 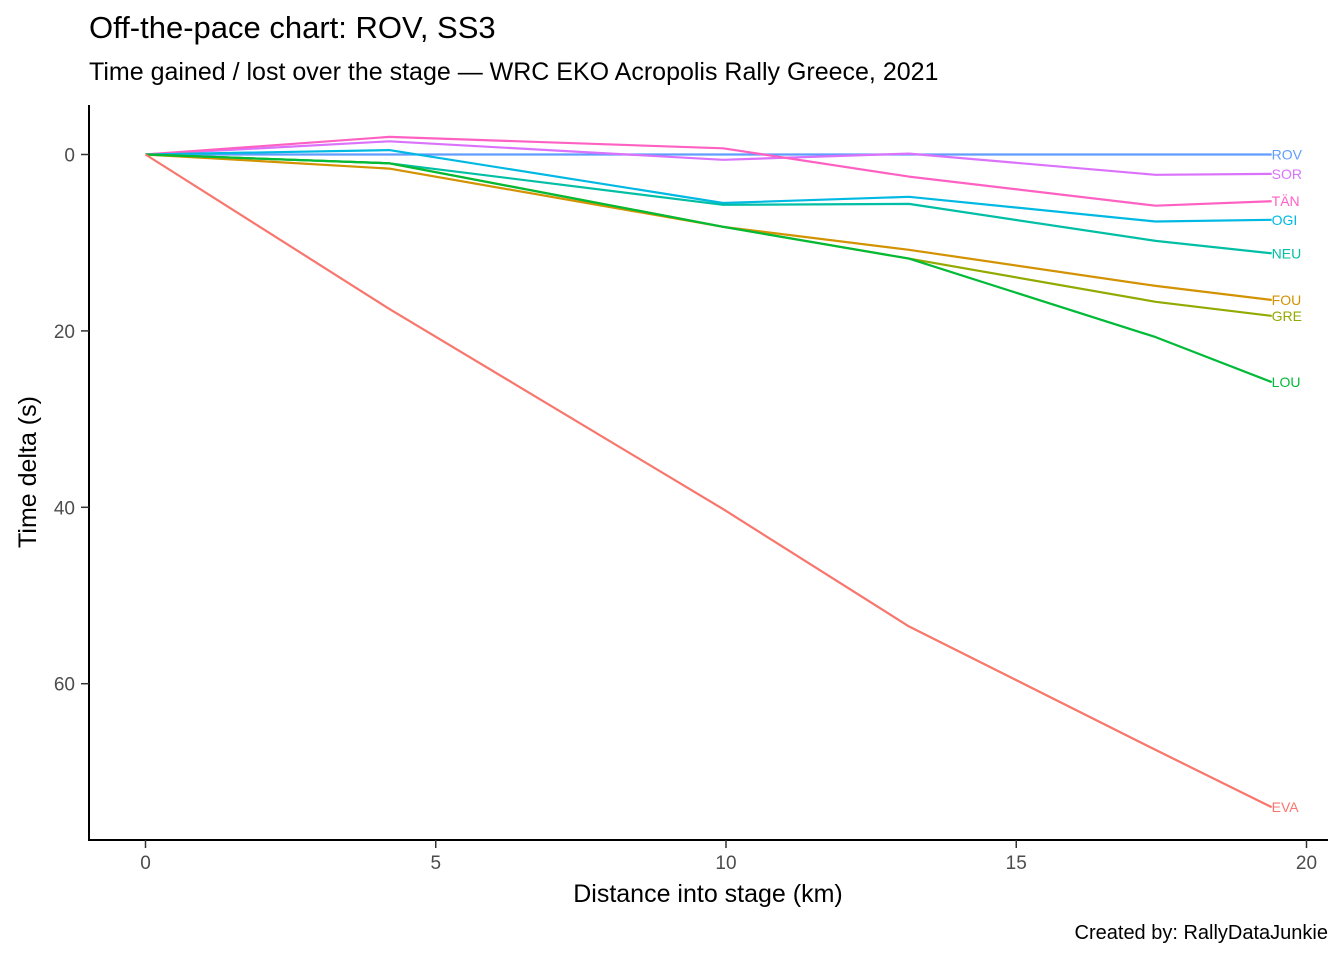 What do you see at coordinates (708, 158) in the screenshot?
I see `series-line-sor` at bounding box center [708, 158].